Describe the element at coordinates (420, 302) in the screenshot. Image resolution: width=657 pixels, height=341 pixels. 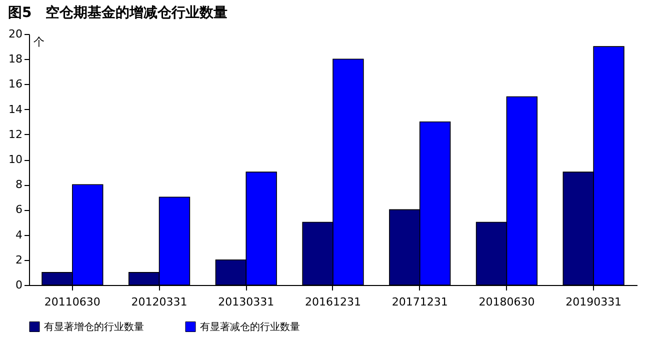
I see `x-tick-label: 20171231` at that location.